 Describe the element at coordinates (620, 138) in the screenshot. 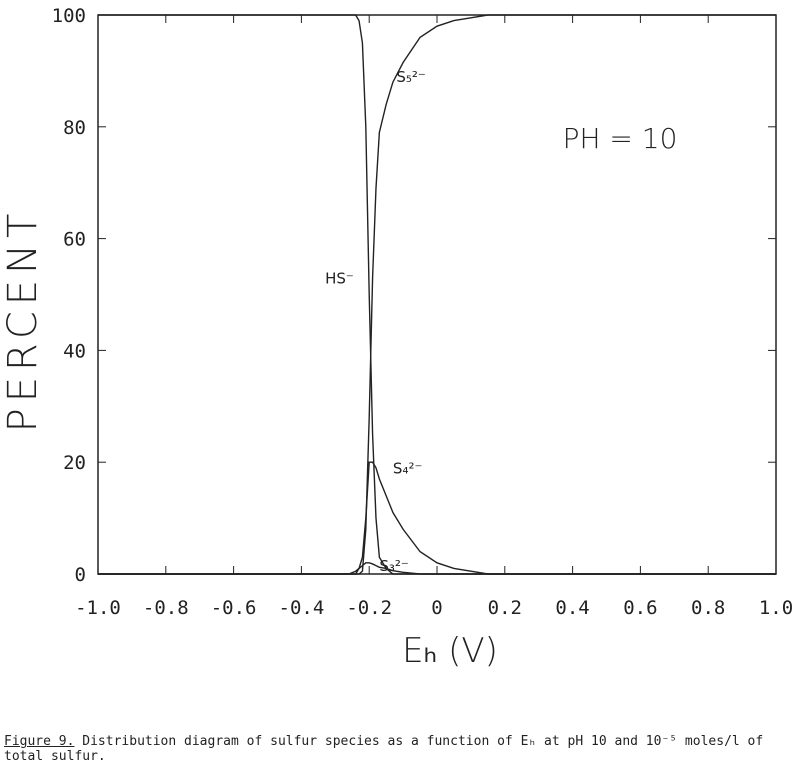

I see `annotation: PH = 10` at that location.